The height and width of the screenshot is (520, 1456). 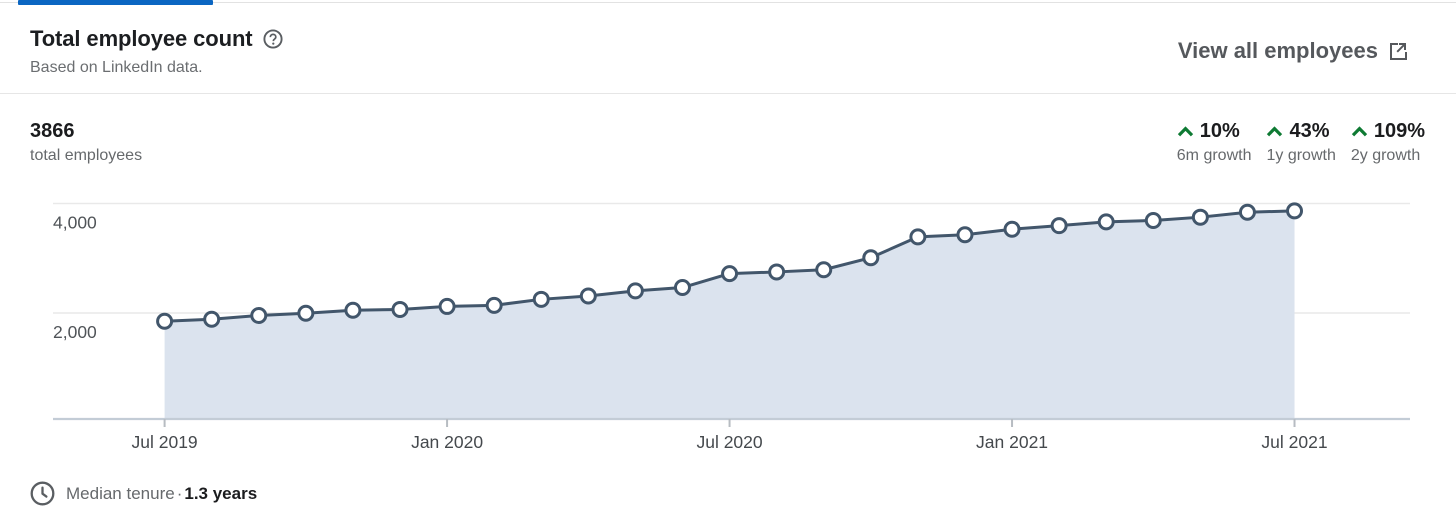 I want to click on x-axis-label: Jul 2019, so click(x=165, y=442).